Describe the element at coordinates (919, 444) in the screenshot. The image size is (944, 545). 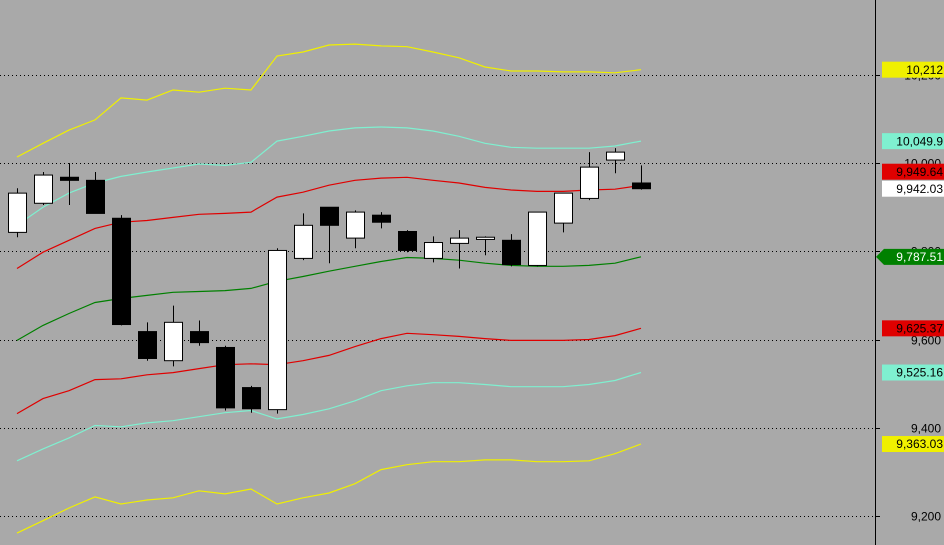
I see `price-tag-label: 9,363.03` at that location.